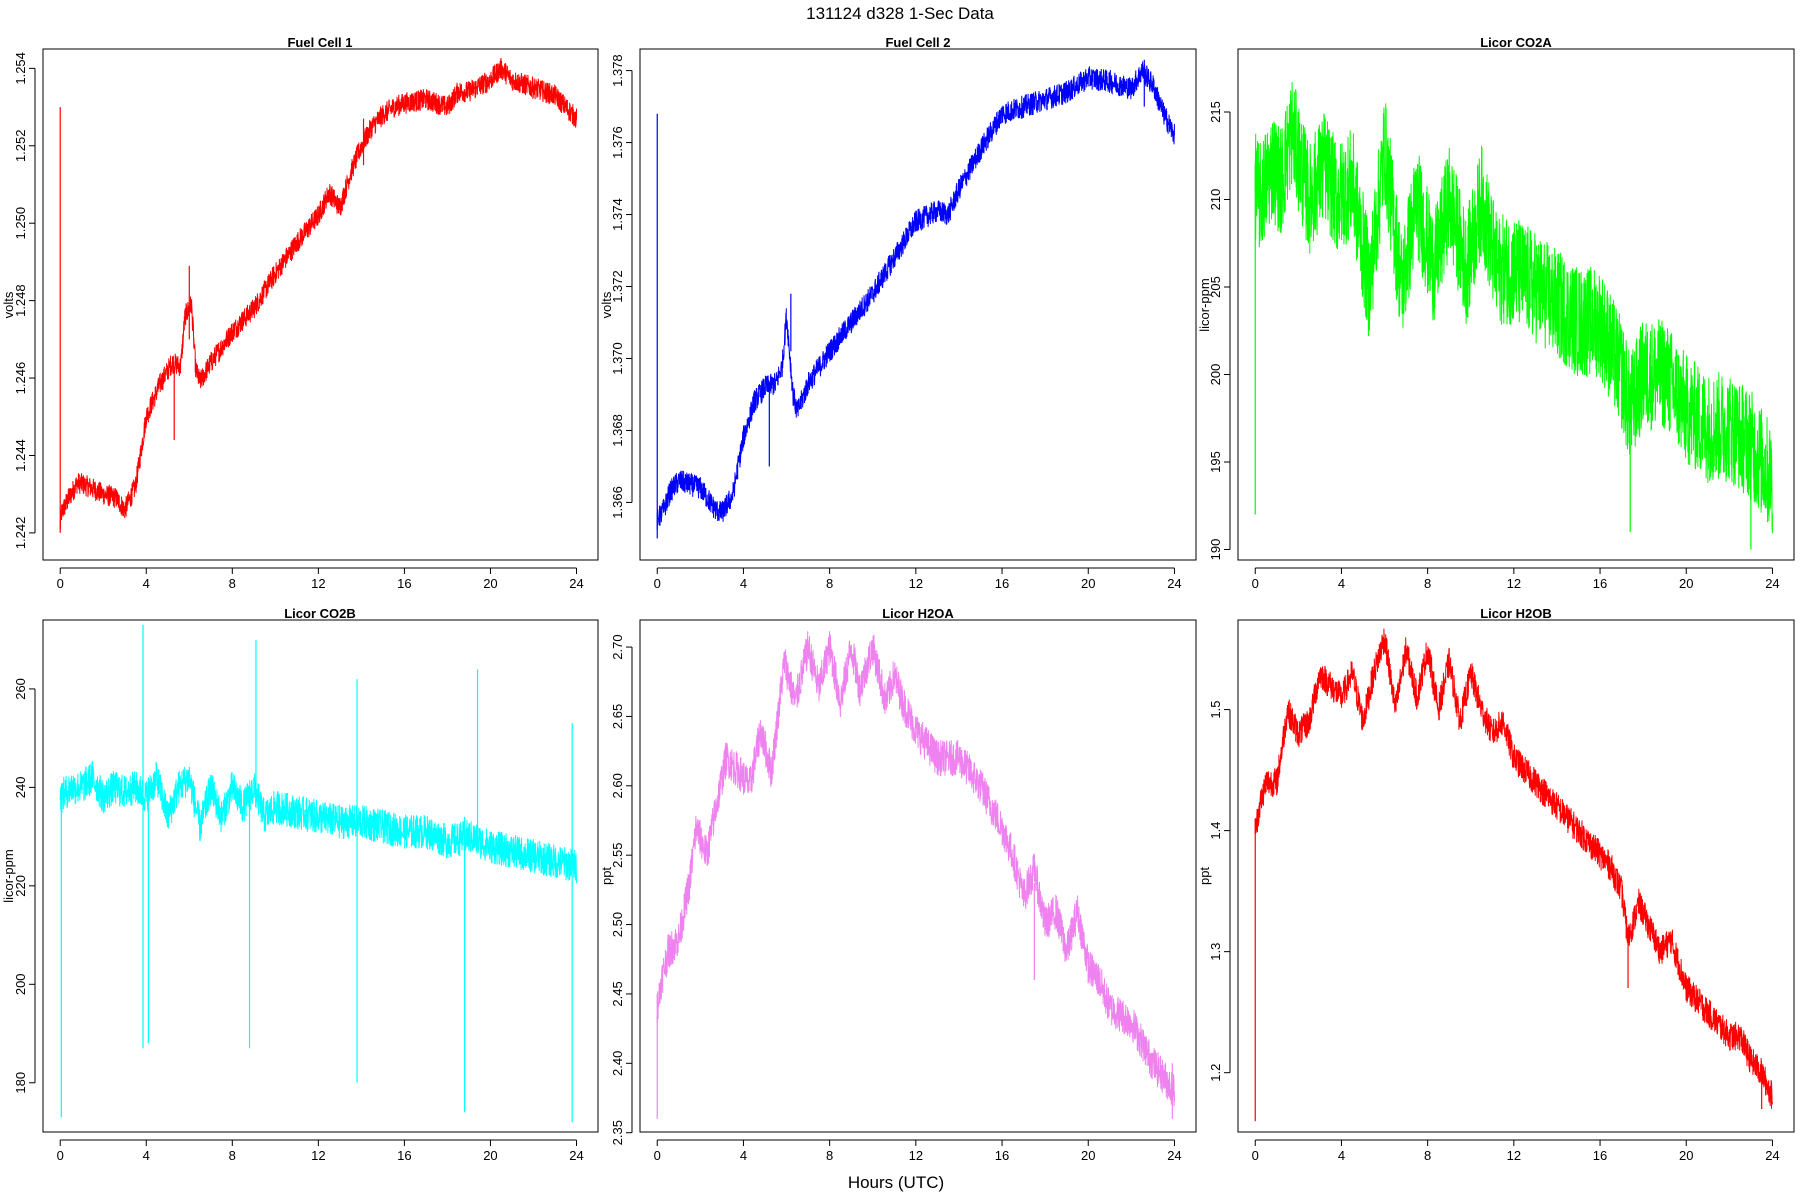 This screenshot has height=1200, width=1800. What do you see at coordinates (20, 68) in the screenshot?
I see `y-tick-label: 1.254` at bounding box center [20, 68].